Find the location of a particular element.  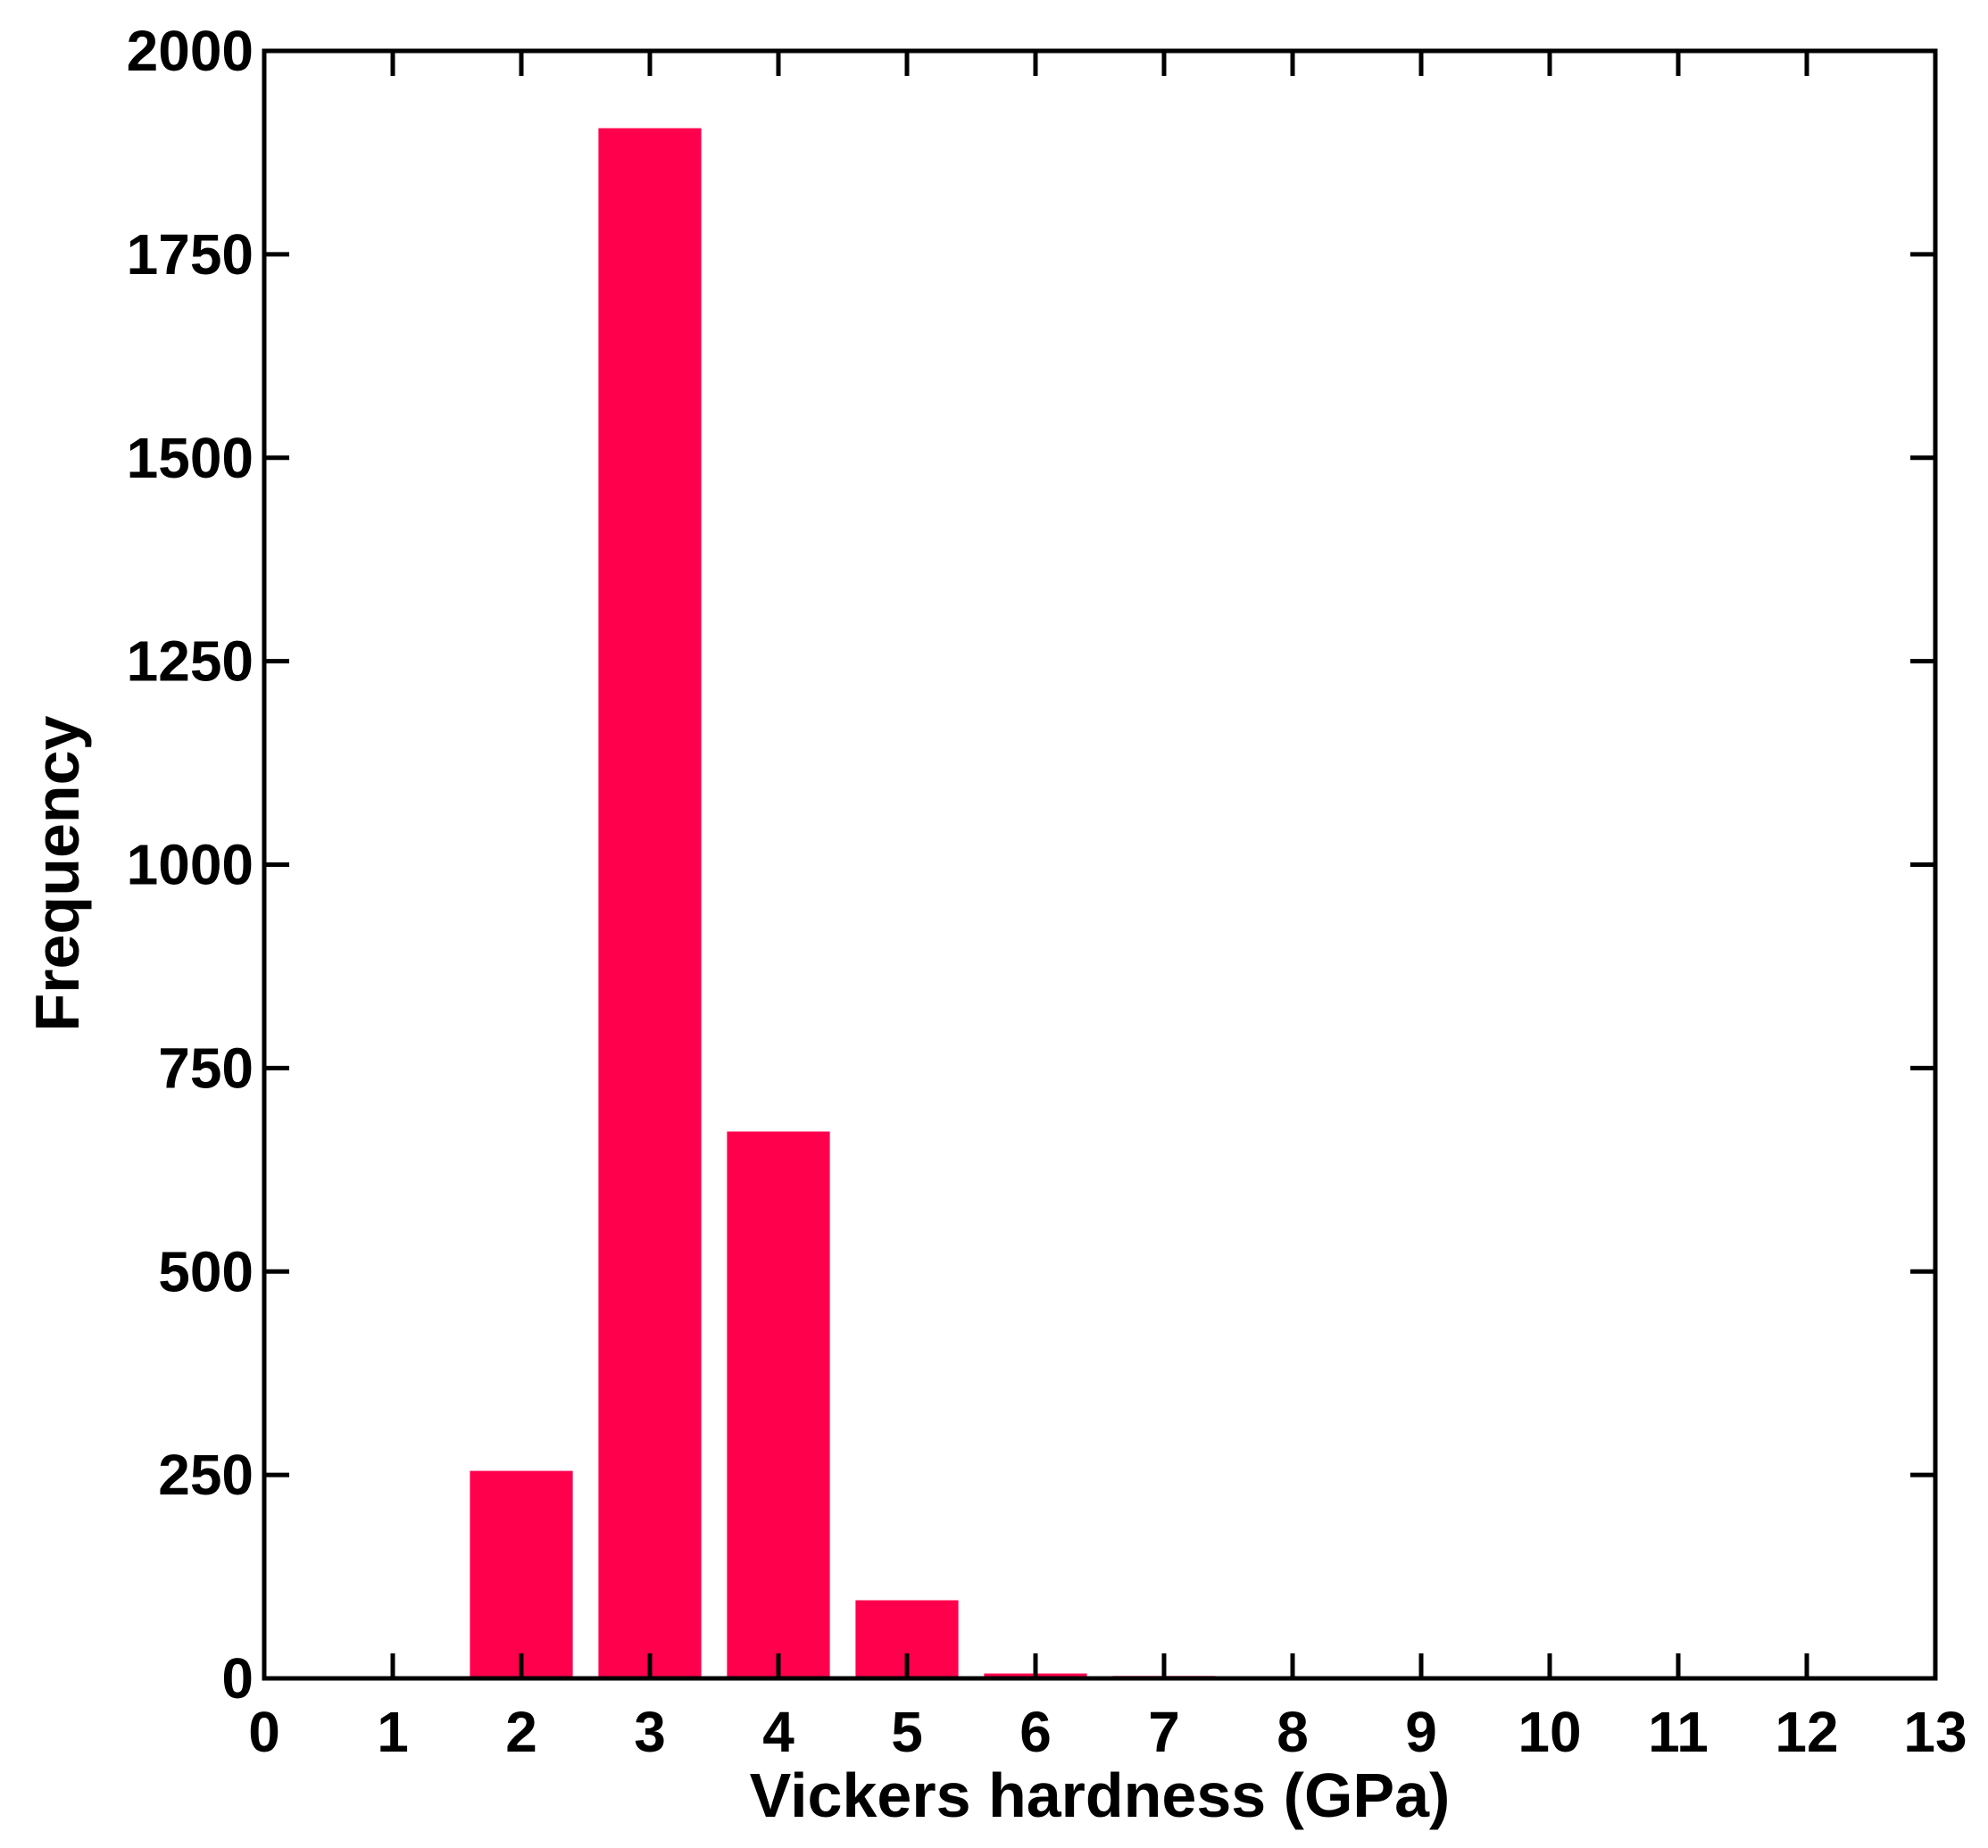

x-tick-label-5: 5 is located at coordinates (907, 1732).